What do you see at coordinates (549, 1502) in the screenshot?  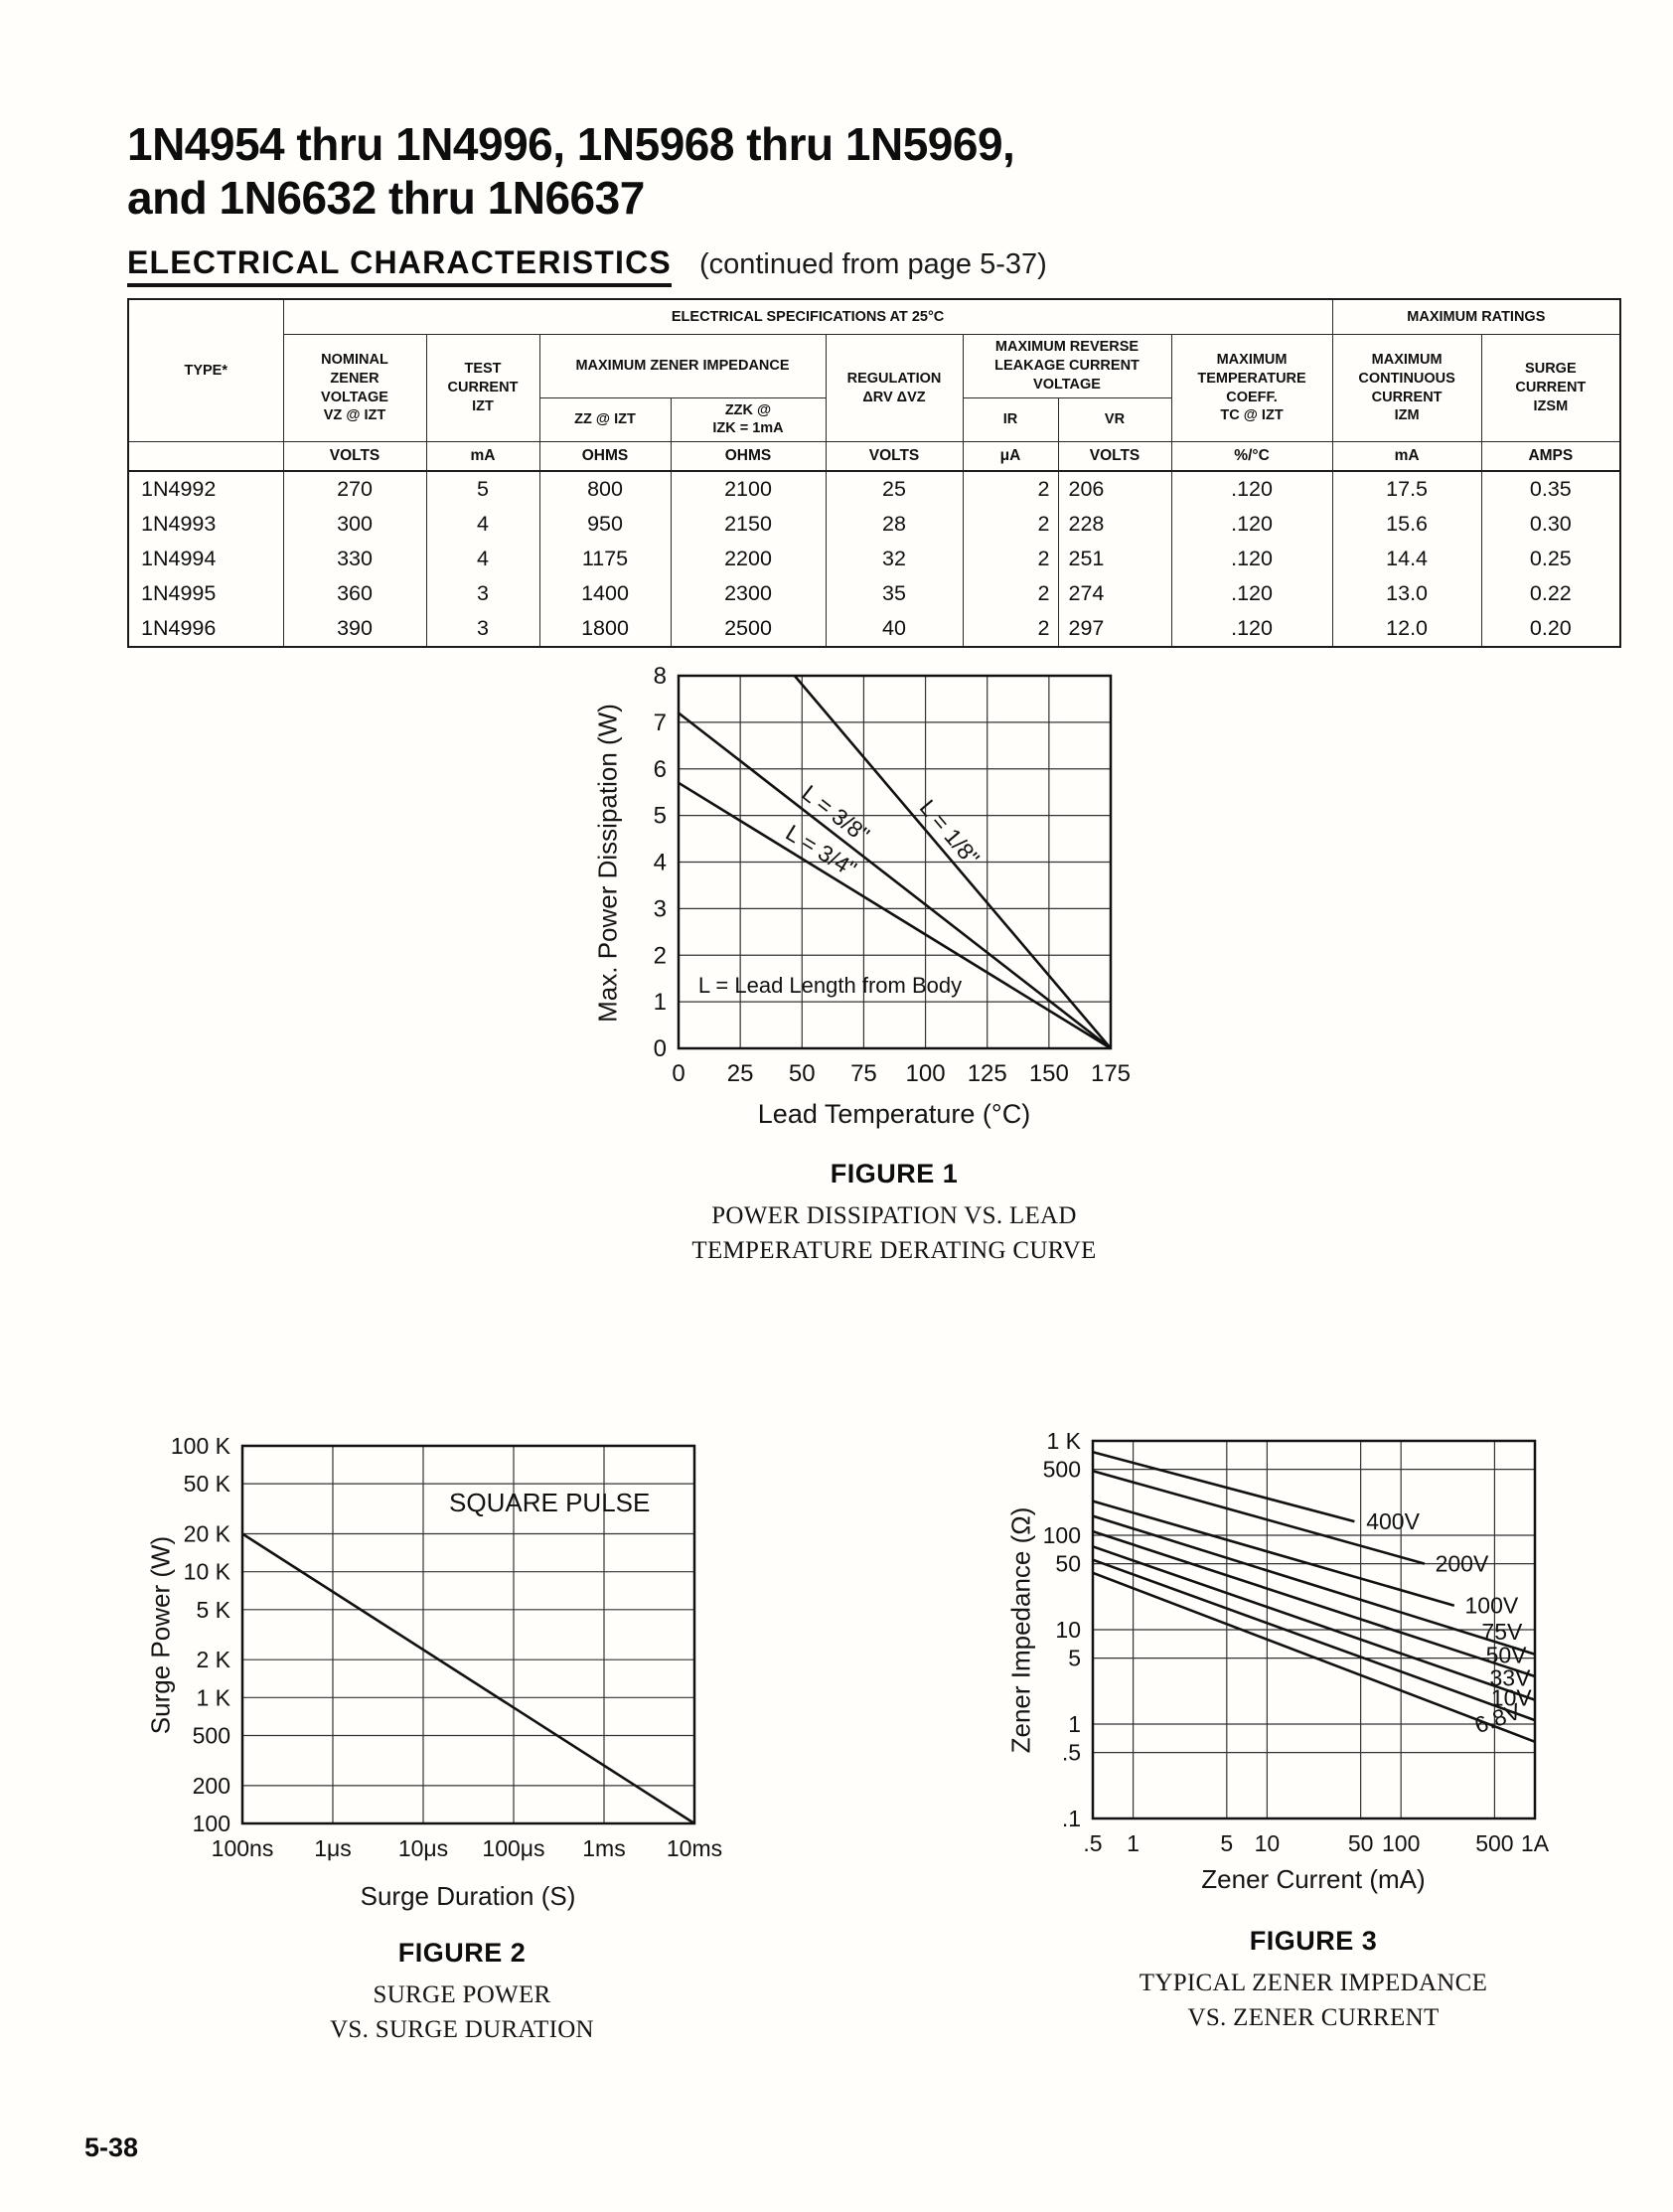 I see `svg-text: SQUARE PULSE` at bounding box center [549, 1502].